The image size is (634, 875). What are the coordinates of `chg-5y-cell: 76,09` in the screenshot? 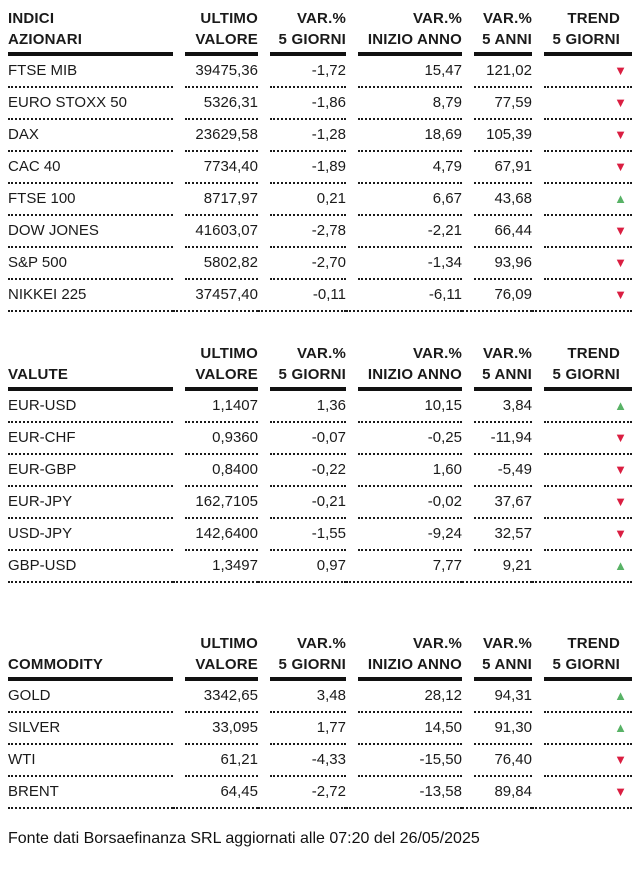 It's located at (513, 294).